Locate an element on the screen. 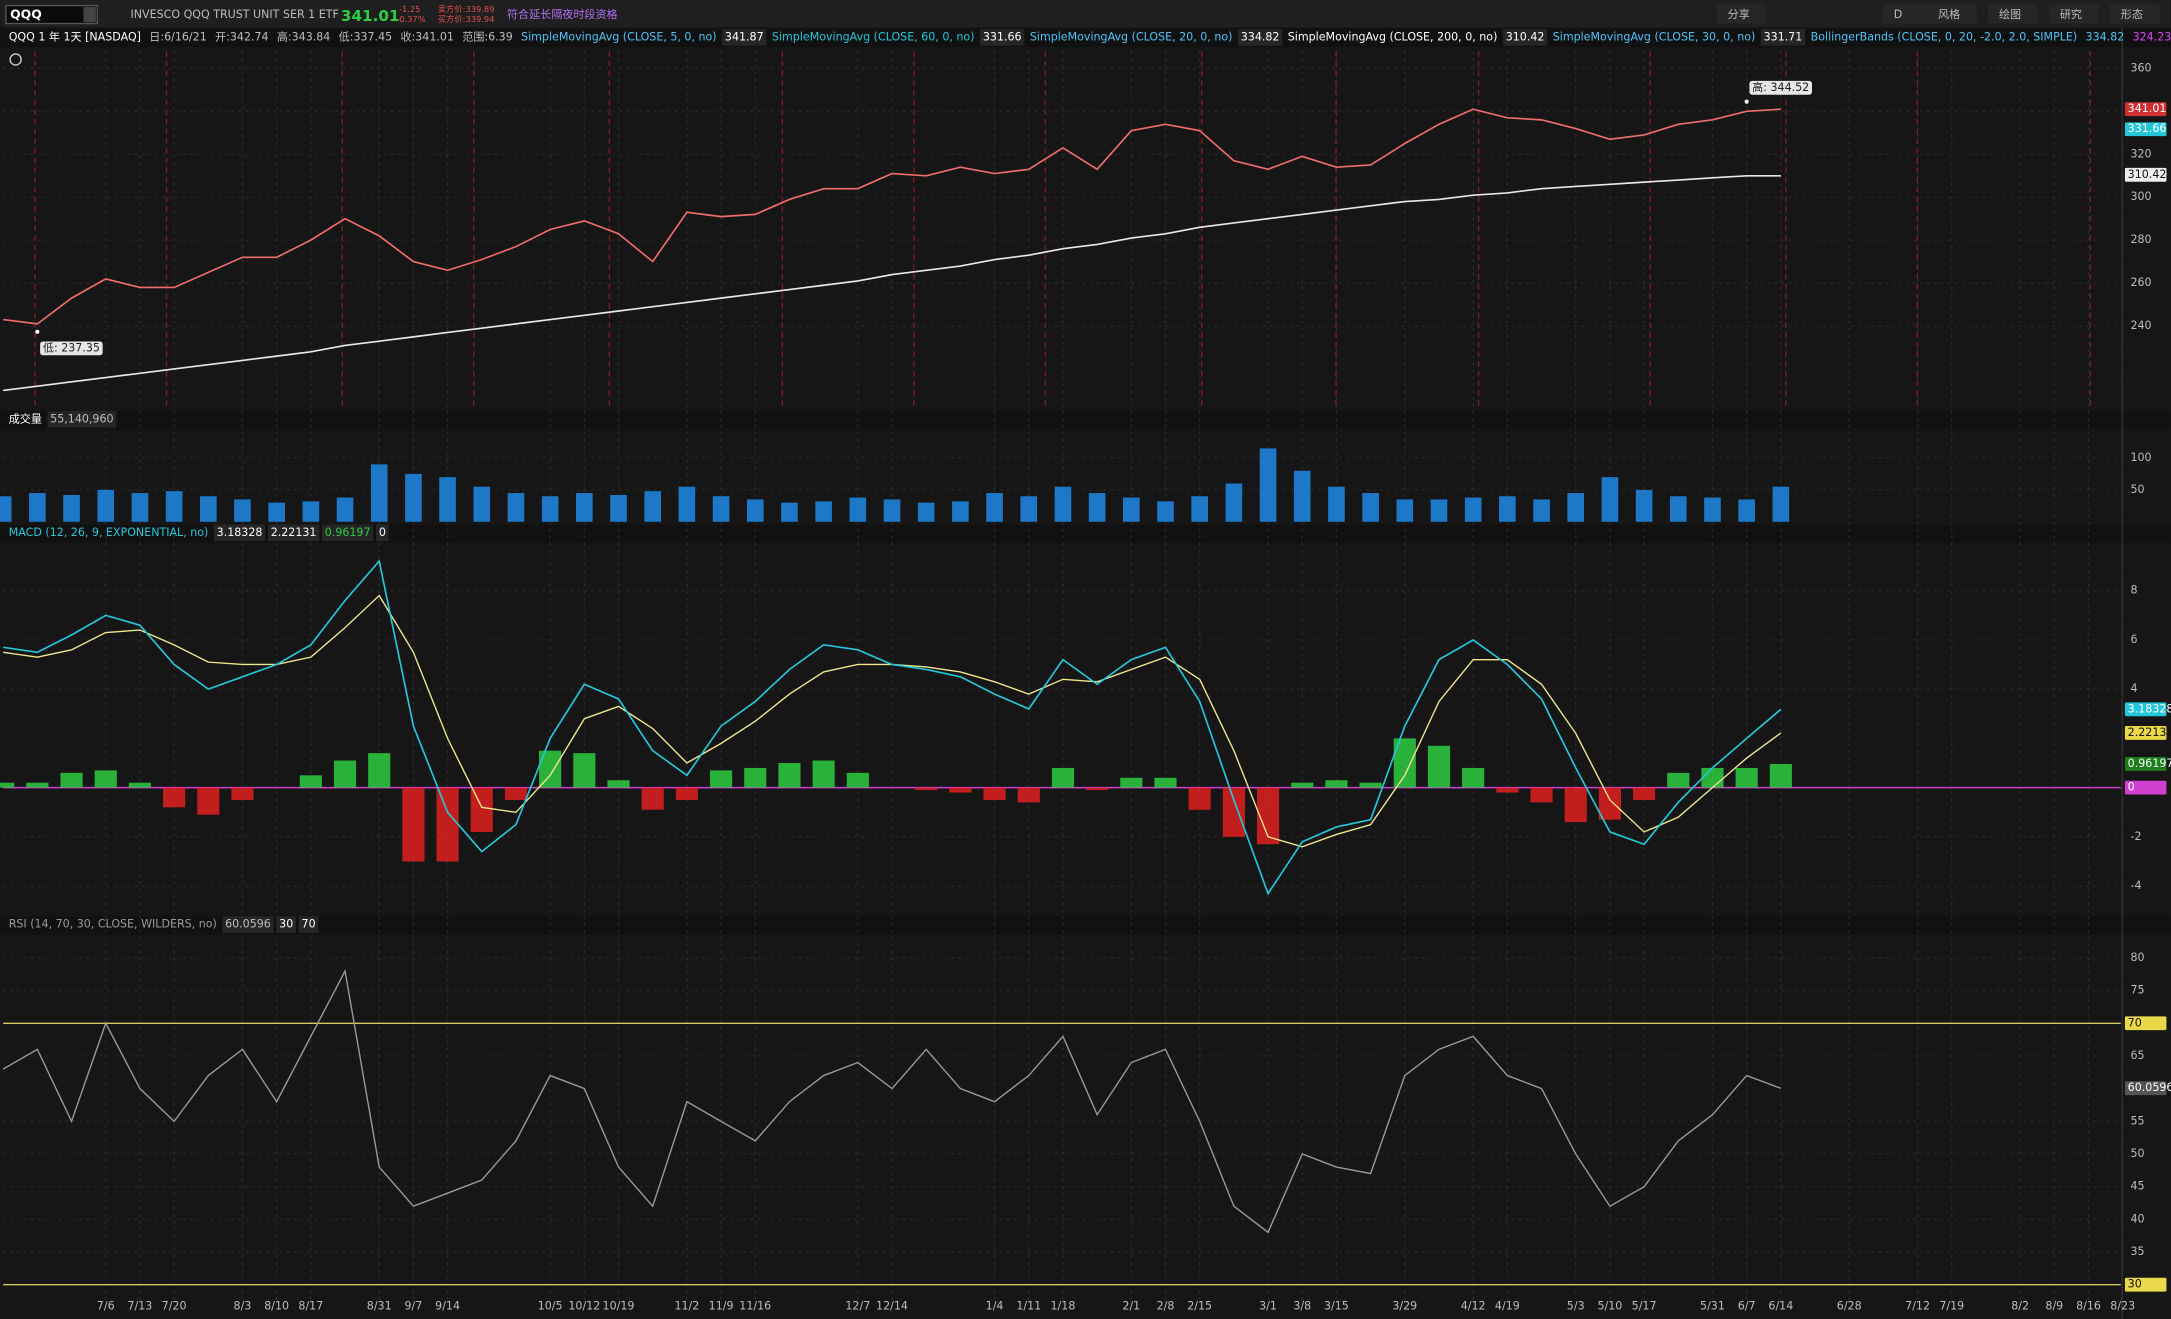 This screenshot has height=1319, width=2171. toolbar-button-label: 风格 is located at coordinates (1949, 14).